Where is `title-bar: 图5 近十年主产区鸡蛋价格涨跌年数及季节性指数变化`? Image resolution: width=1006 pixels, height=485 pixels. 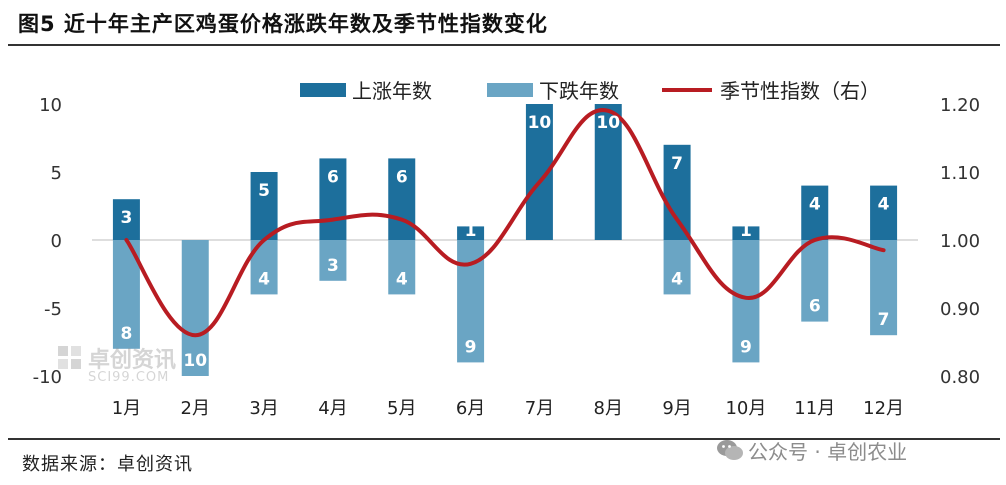 title-bar: 图5 近十年主产区鸡蛋价格涨跌年数及季节性指数变化 is located at coordinates (503, 23).